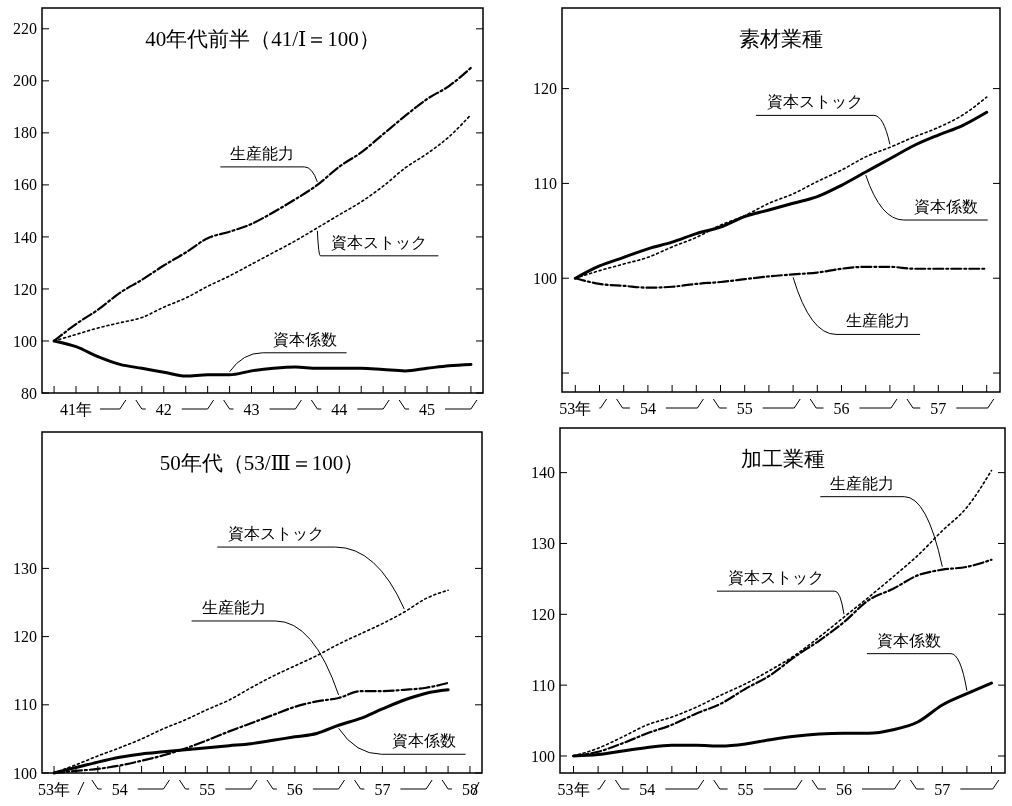 The width and height of the screenshot is (1012, 806). What do you see at coordinates (25, 133) in the screenshot?
I see `y-tick-label: 180` at bounding box center [25, 133].